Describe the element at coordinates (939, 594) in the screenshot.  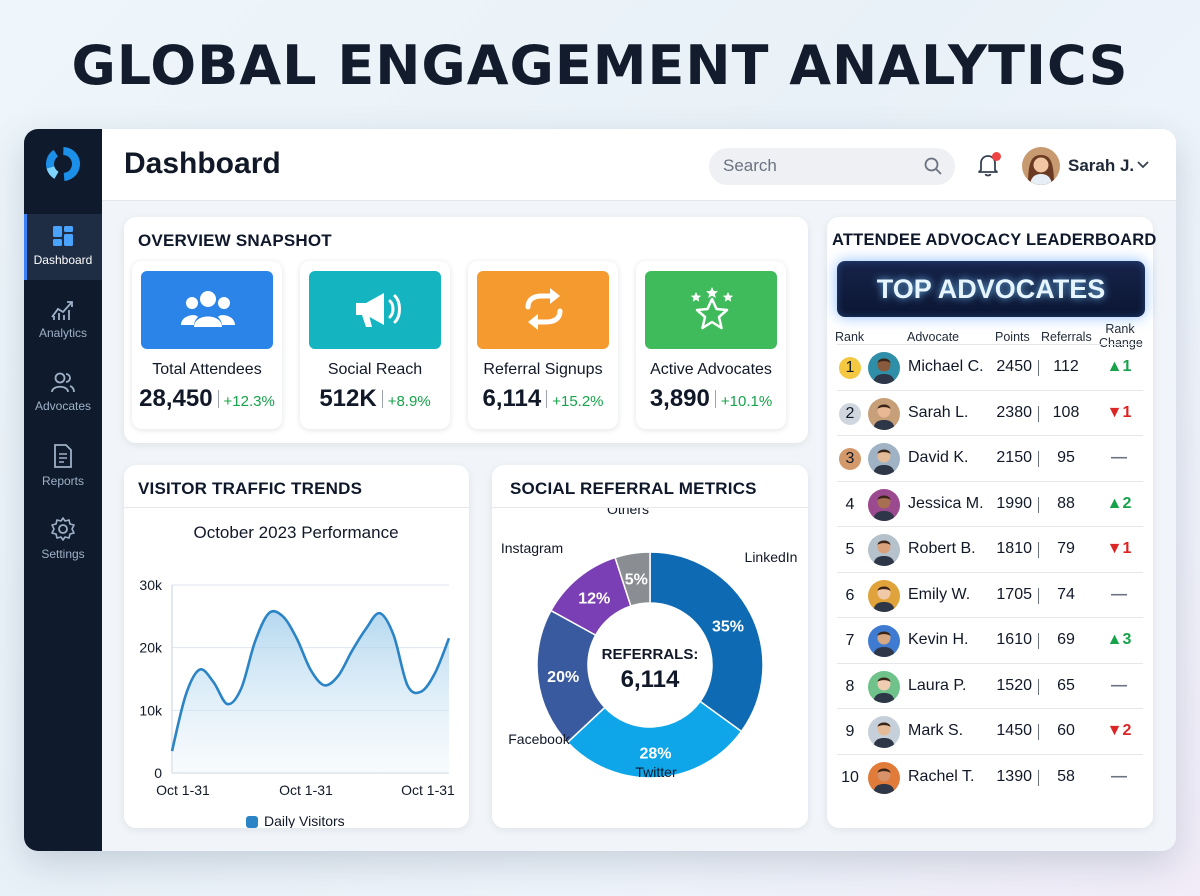
I see `advocate-name: Emily W.` at that location.